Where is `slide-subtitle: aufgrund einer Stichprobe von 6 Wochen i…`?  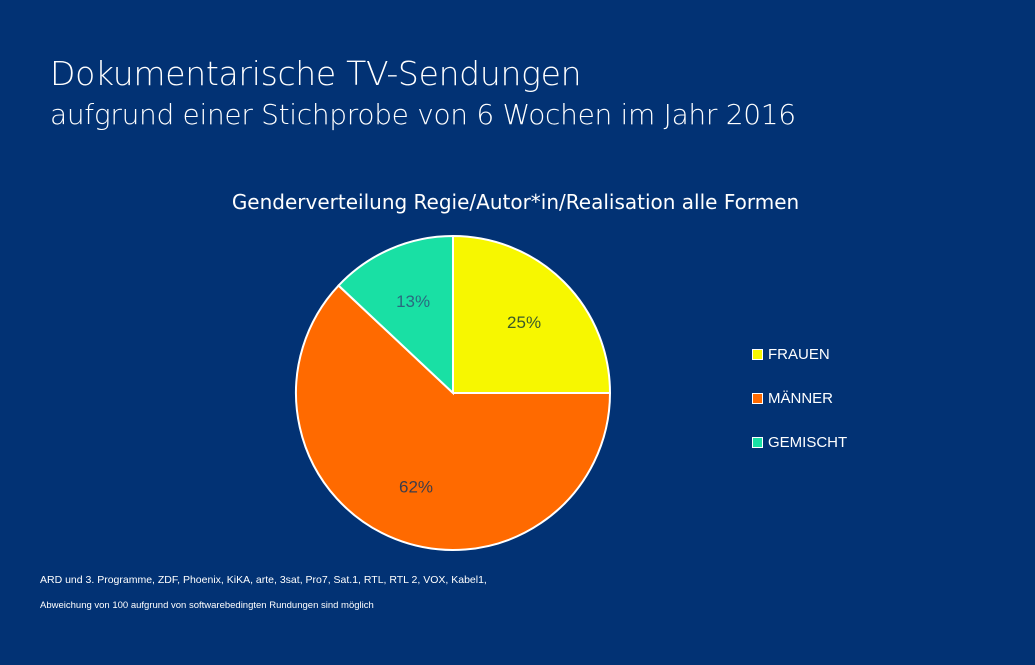 slide-subtitle: aufgrund einer Stichprobe von 6 Wochen i… is located at coordinates (423, 114).